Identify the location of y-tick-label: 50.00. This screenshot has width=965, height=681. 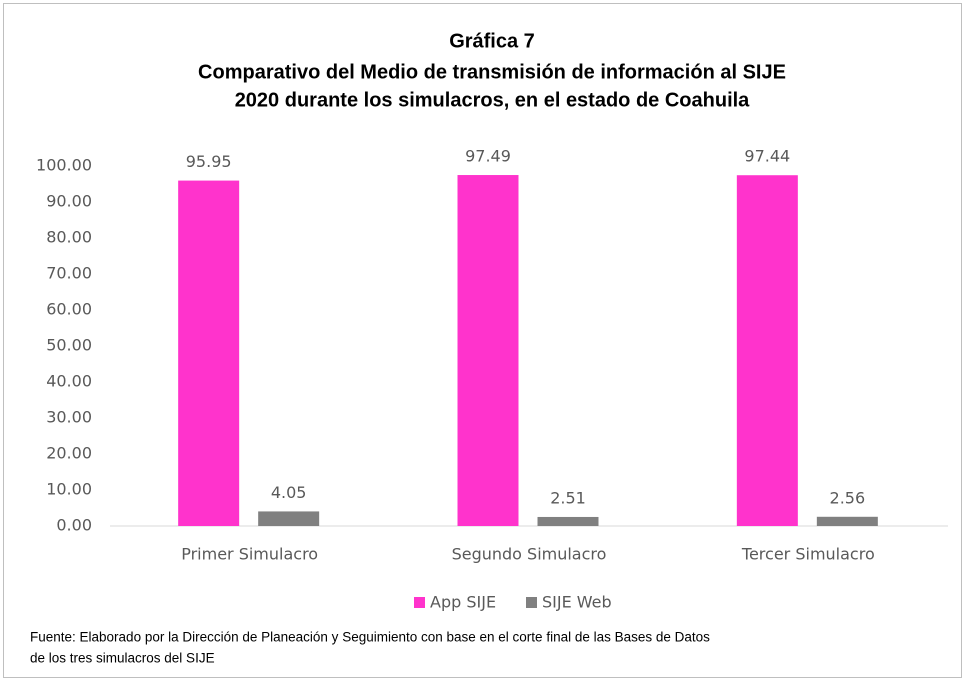
(69, 345).